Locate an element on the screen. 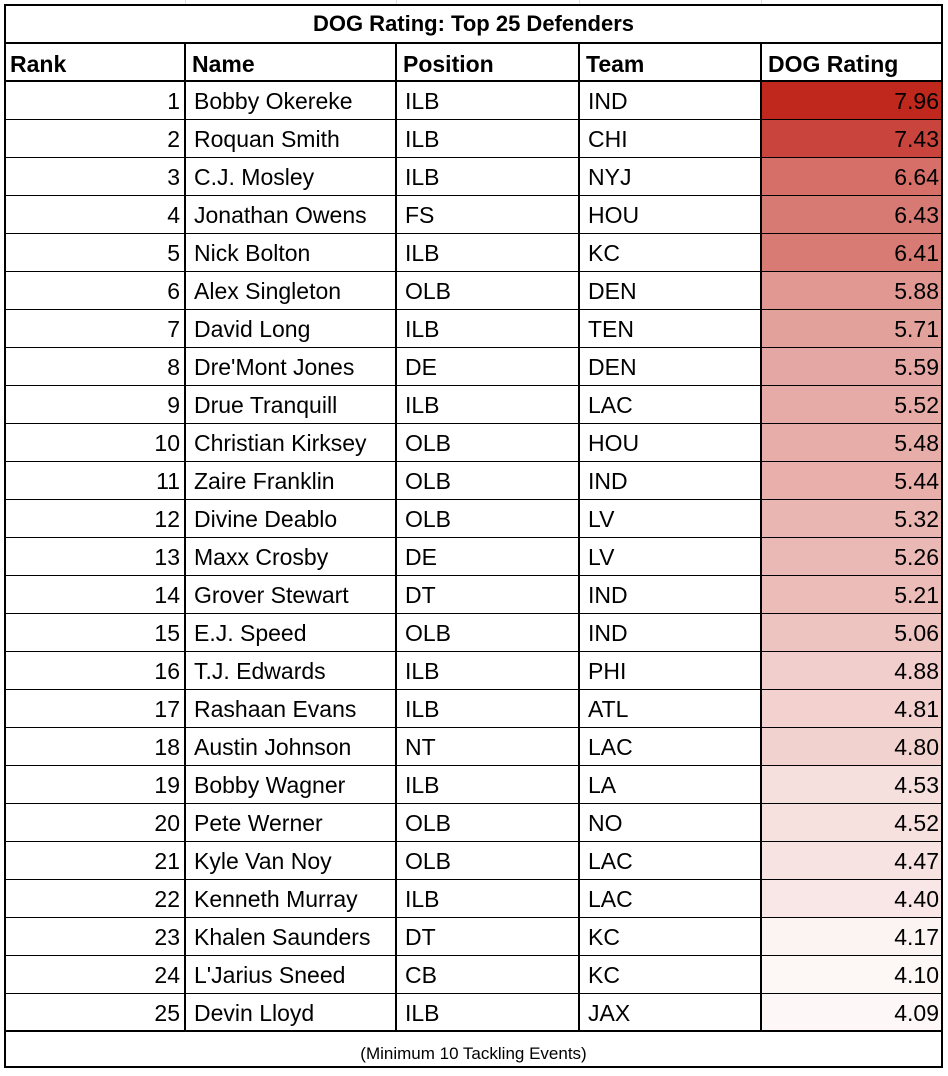  table-row: 6 Alex Singleton OLB DEN 5.88 is located at coordinates (473, 291).